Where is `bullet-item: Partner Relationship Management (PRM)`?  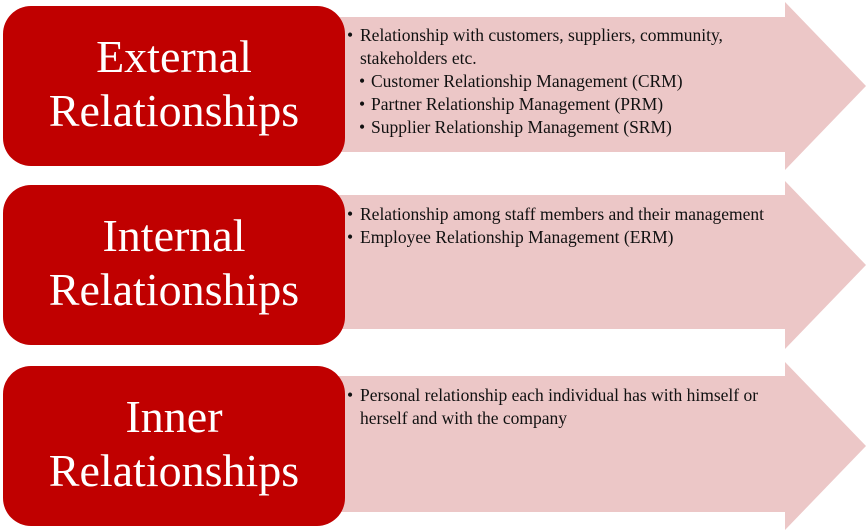 bullet-item: Partner Relationship Management (PRM) is located at coordinates (572, 104).